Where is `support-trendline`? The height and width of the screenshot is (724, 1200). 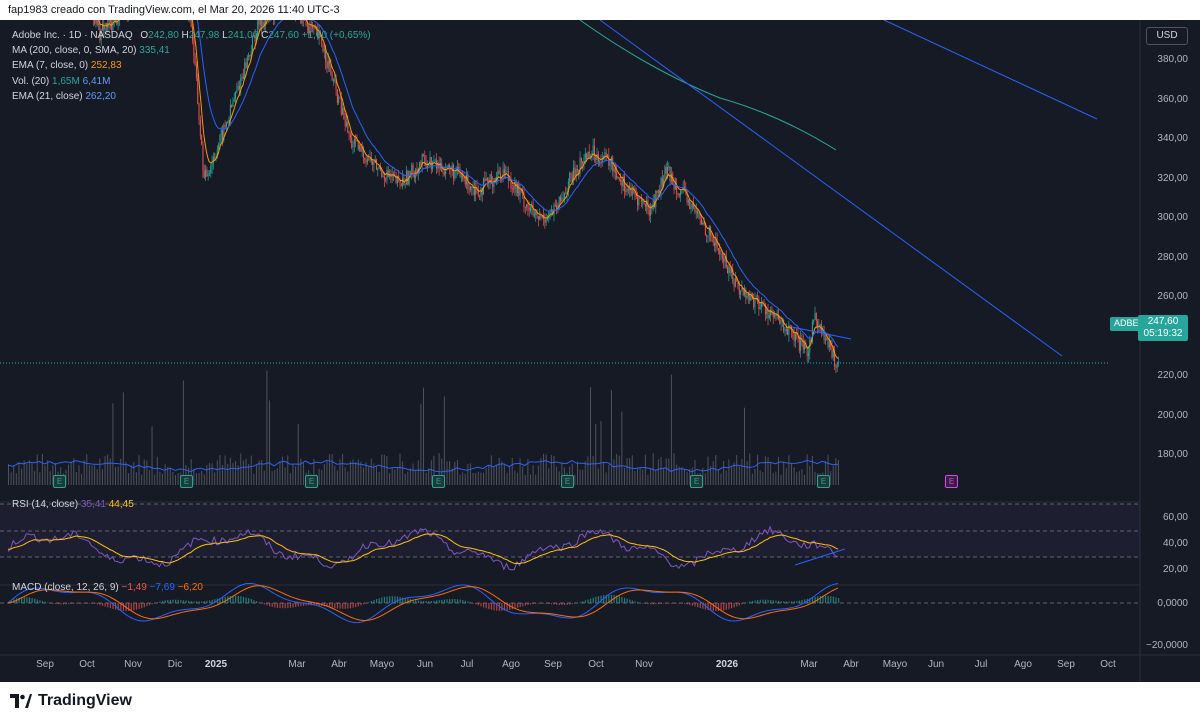 support-trendline is located at coordinates (821, 333).